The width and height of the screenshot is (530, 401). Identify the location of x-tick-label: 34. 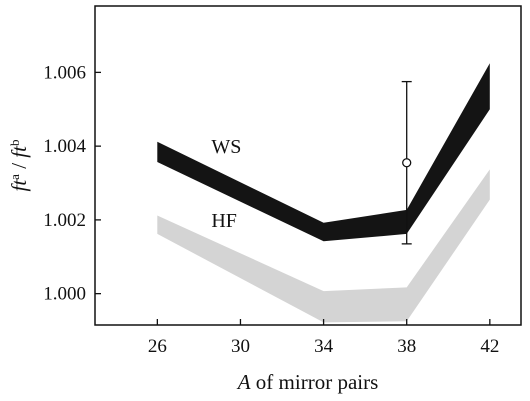
(324, 346).